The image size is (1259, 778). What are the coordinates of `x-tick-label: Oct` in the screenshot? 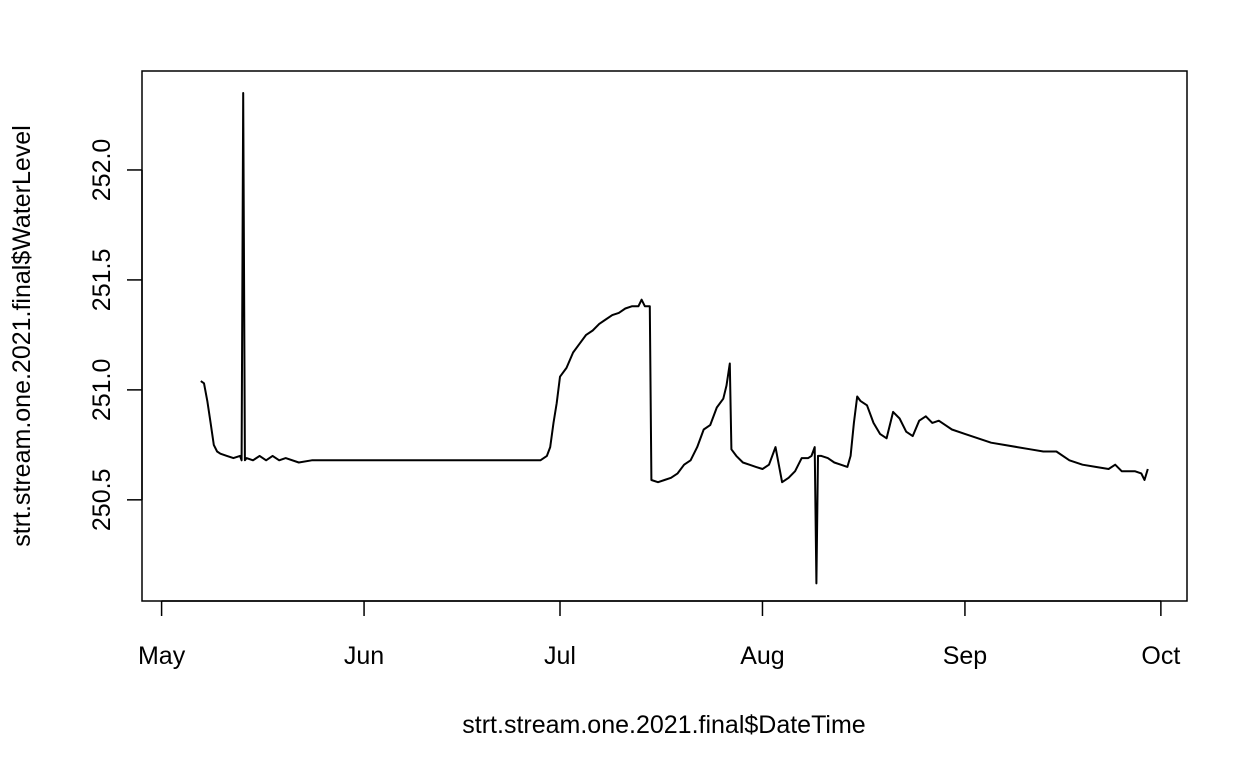 It's located at (1160, 656).